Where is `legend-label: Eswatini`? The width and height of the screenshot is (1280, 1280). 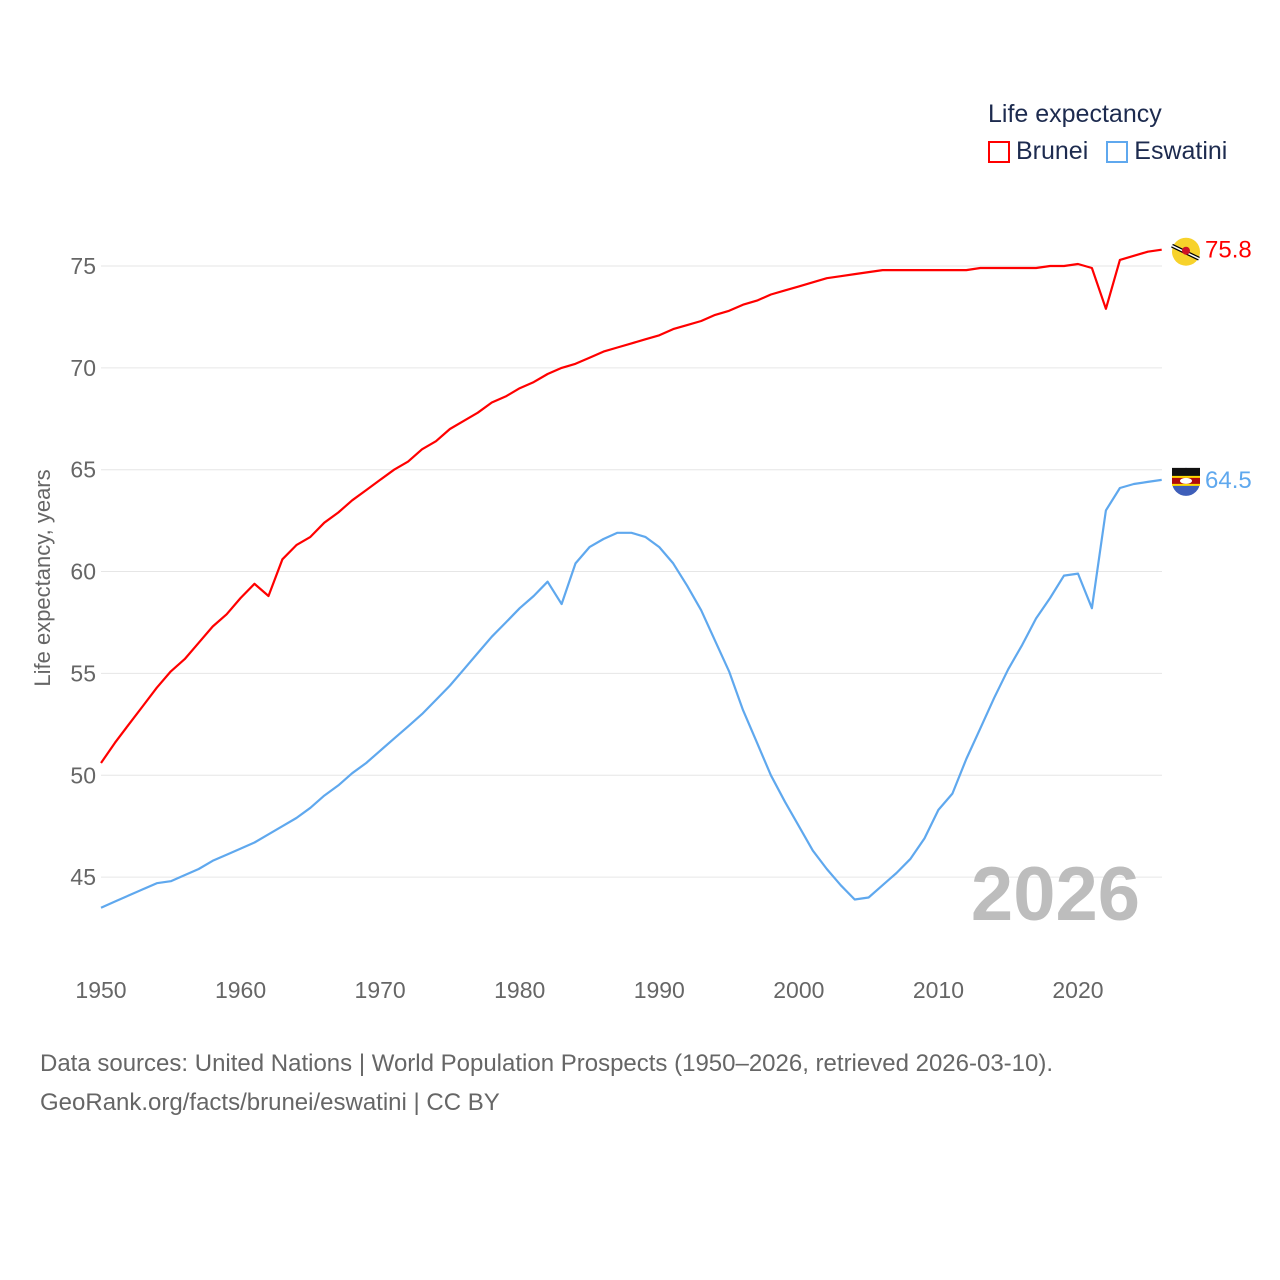 legend-label: Eswatini is located at coordinates (1181, 151).